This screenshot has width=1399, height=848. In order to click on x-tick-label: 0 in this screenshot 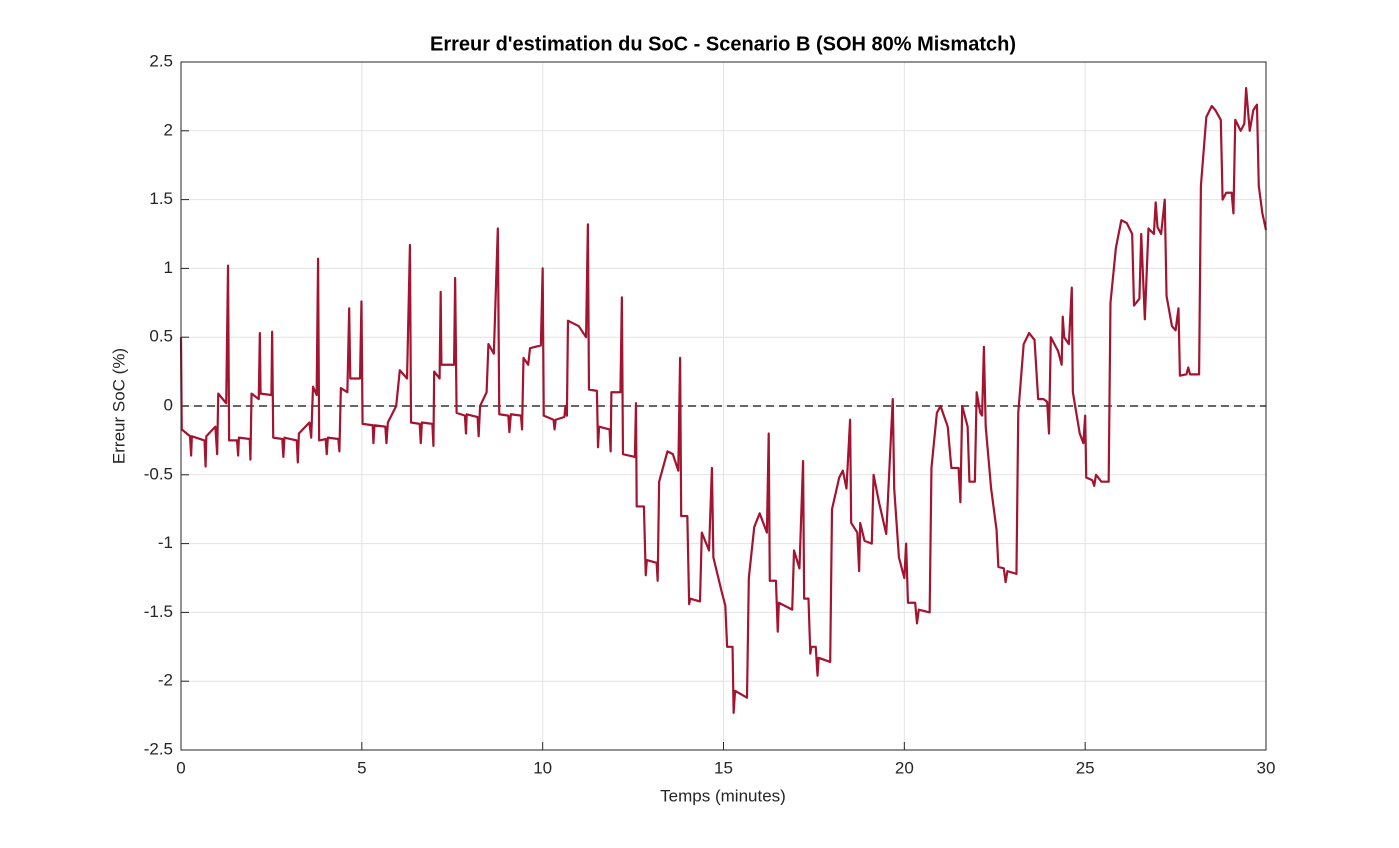, I will do `click(180, 767)`.